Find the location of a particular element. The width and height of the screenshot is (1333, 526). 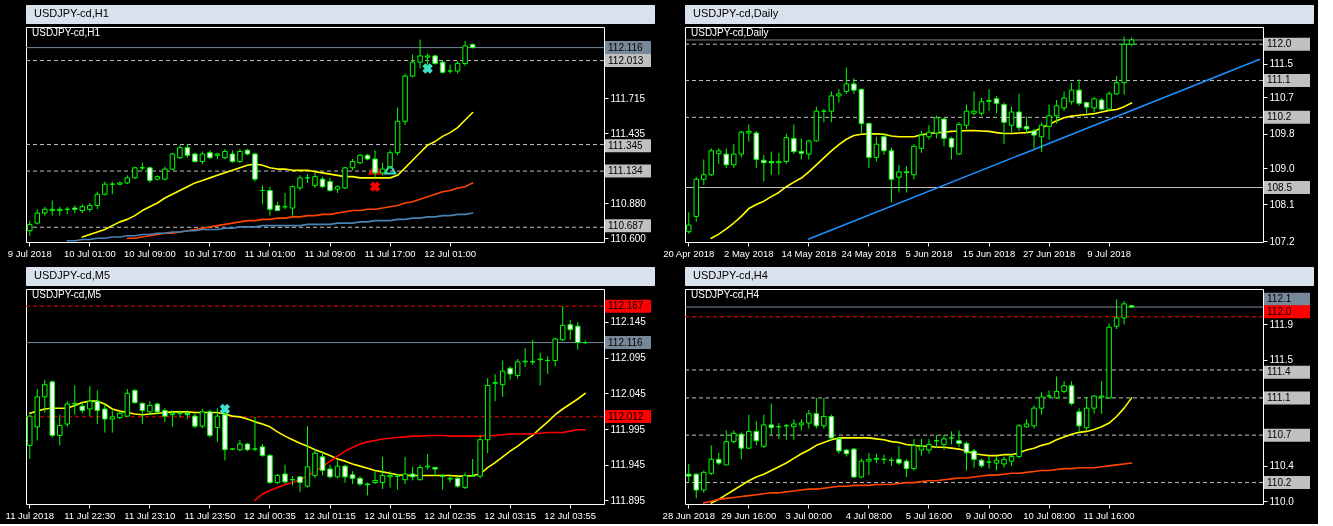

y-tick-label: 111.995 is located at coordinates (628, 429).